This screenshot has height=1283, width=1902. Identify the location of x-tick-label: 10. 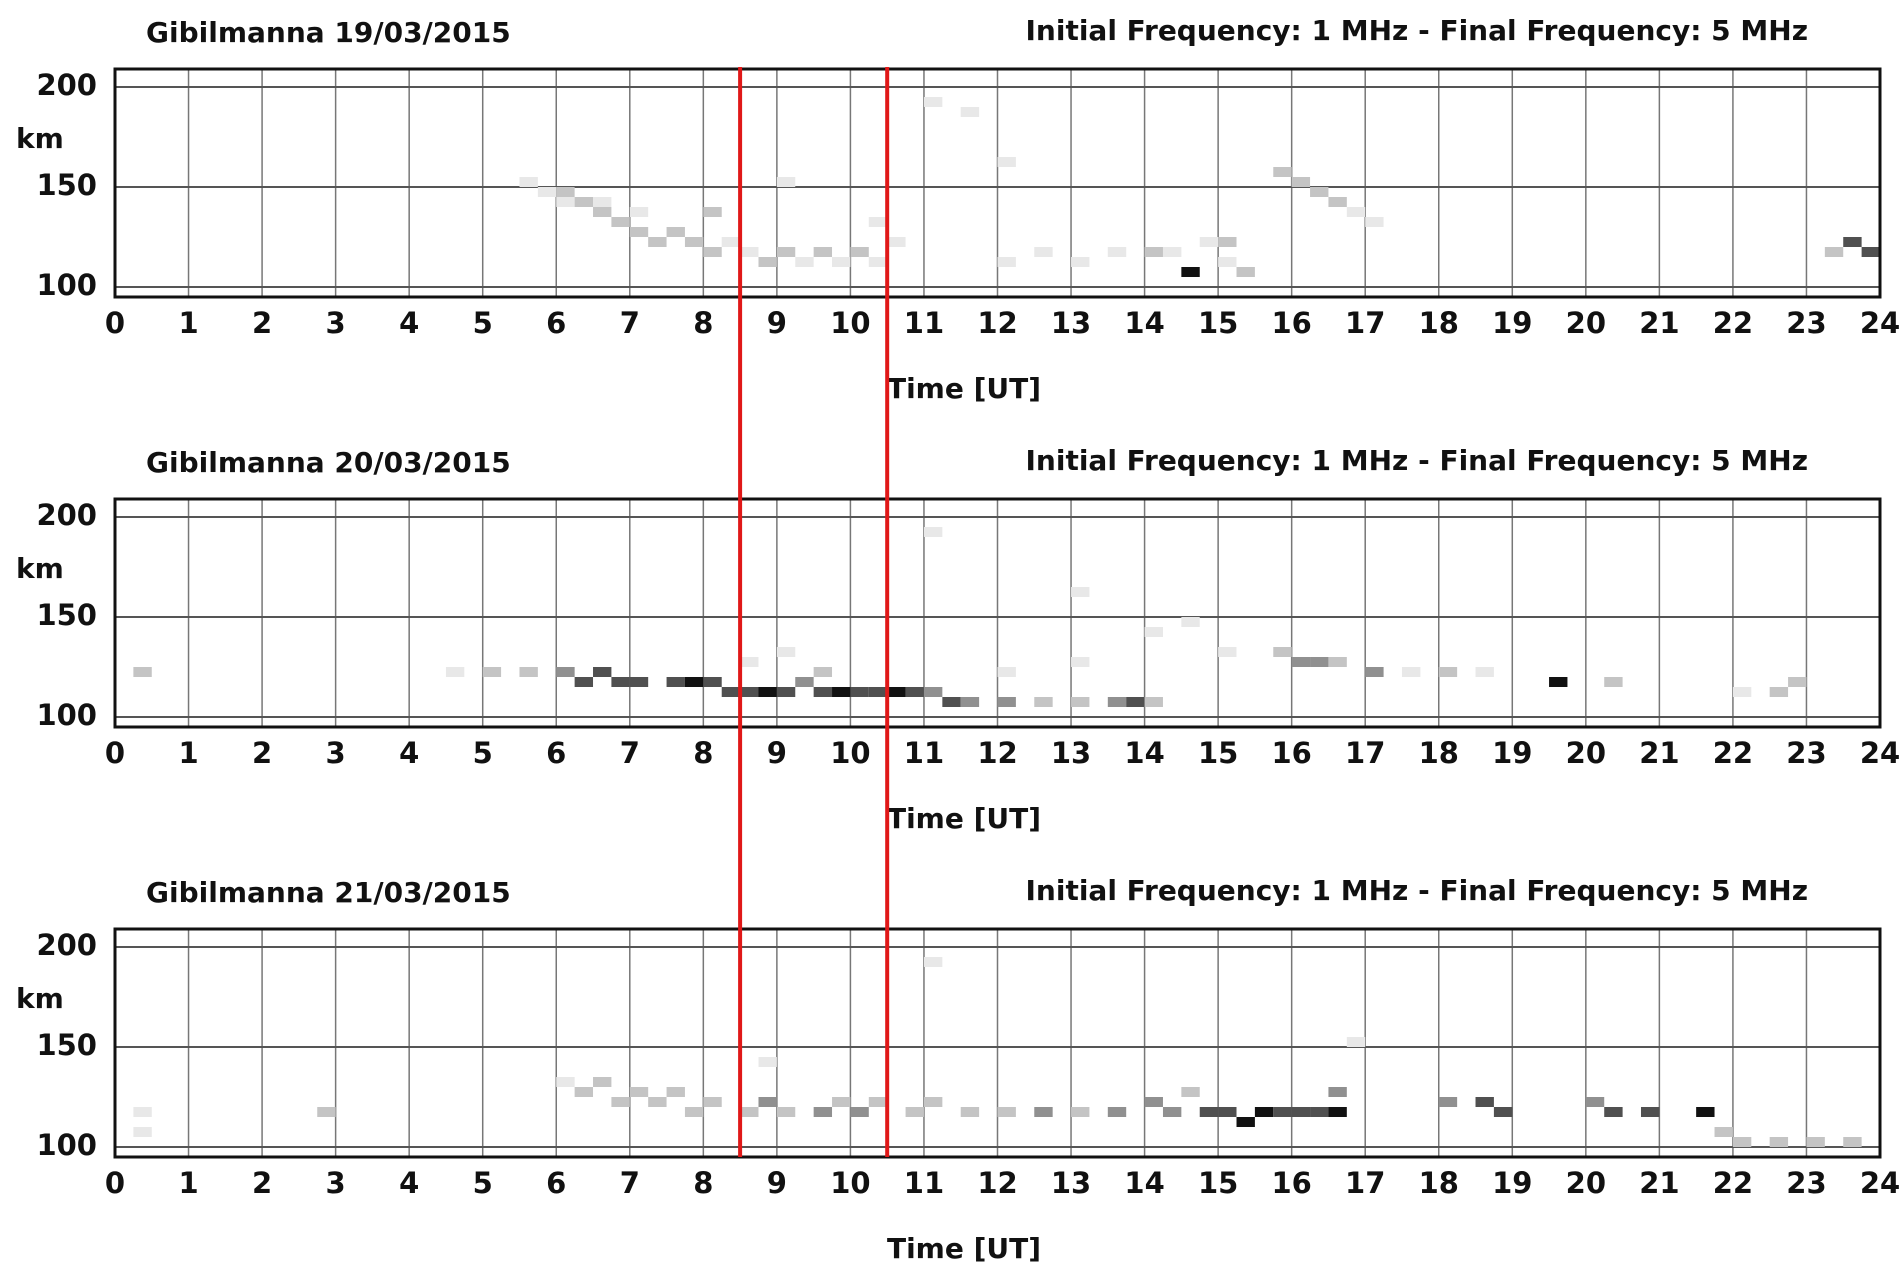
(850, 1183).